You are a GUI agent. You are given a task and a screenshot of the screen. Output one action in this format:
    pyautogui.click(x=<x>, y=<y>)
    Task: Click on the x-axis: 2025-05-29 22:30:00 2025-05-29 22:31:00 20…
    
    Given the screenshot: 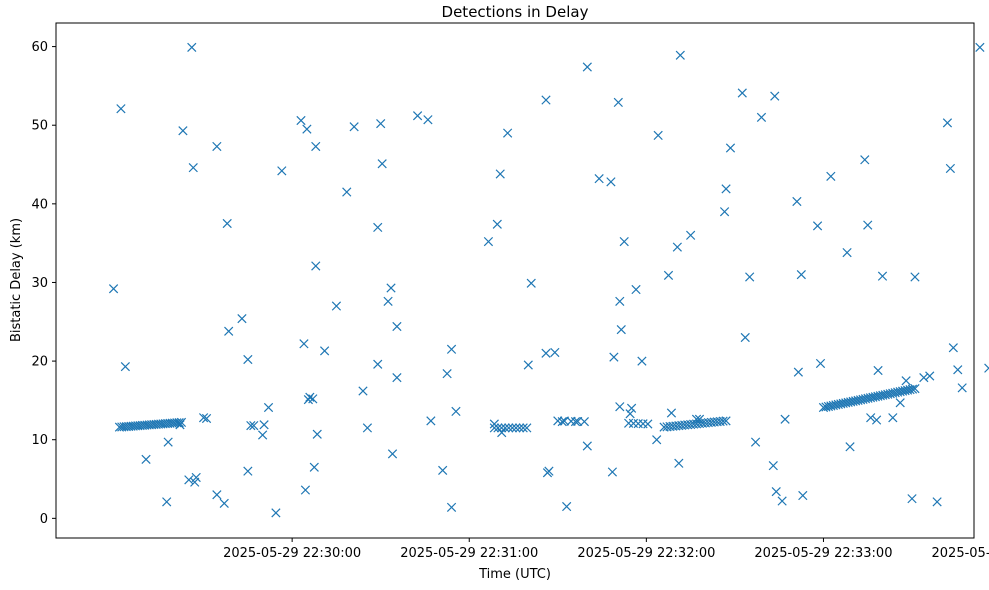 What is the action you would take?
    pyautogui.click(x=606, y=549)
    